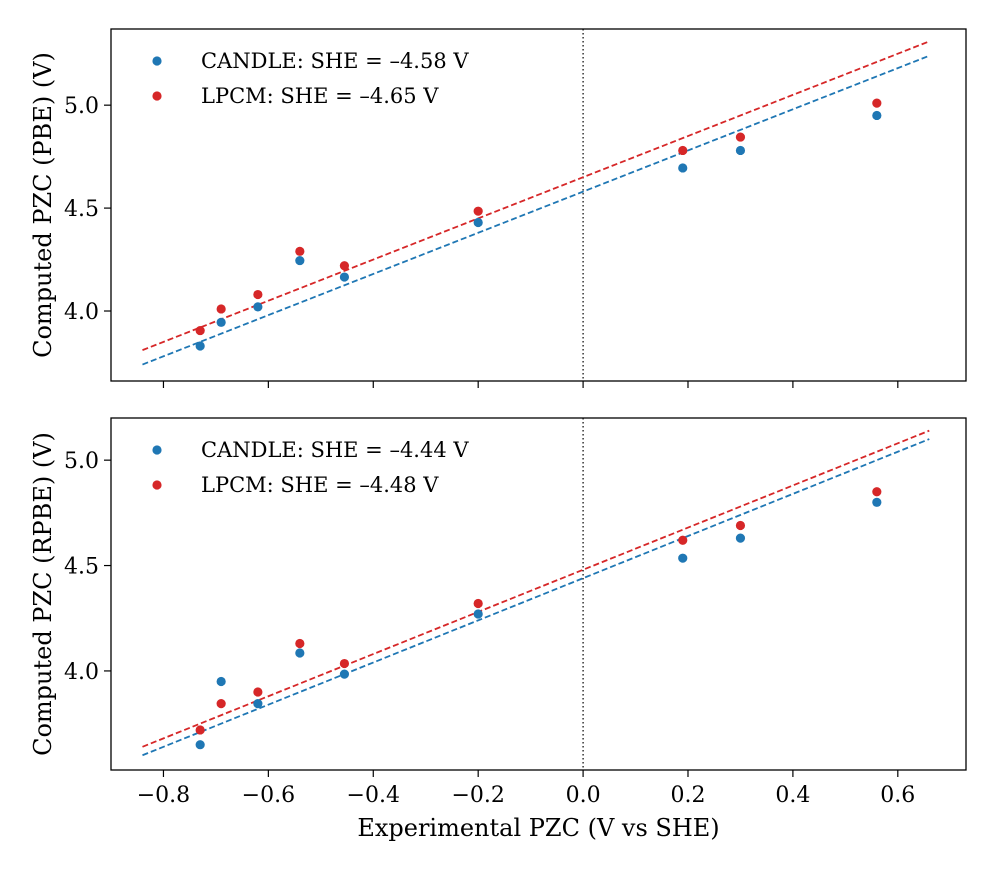 The image size is (997, 872). What do you see at coordinates (335, 450) in the screenshot?
I see `legend-label-candle: CANDLE: SHE = –4.44 V` at bounding box center [335, 450].